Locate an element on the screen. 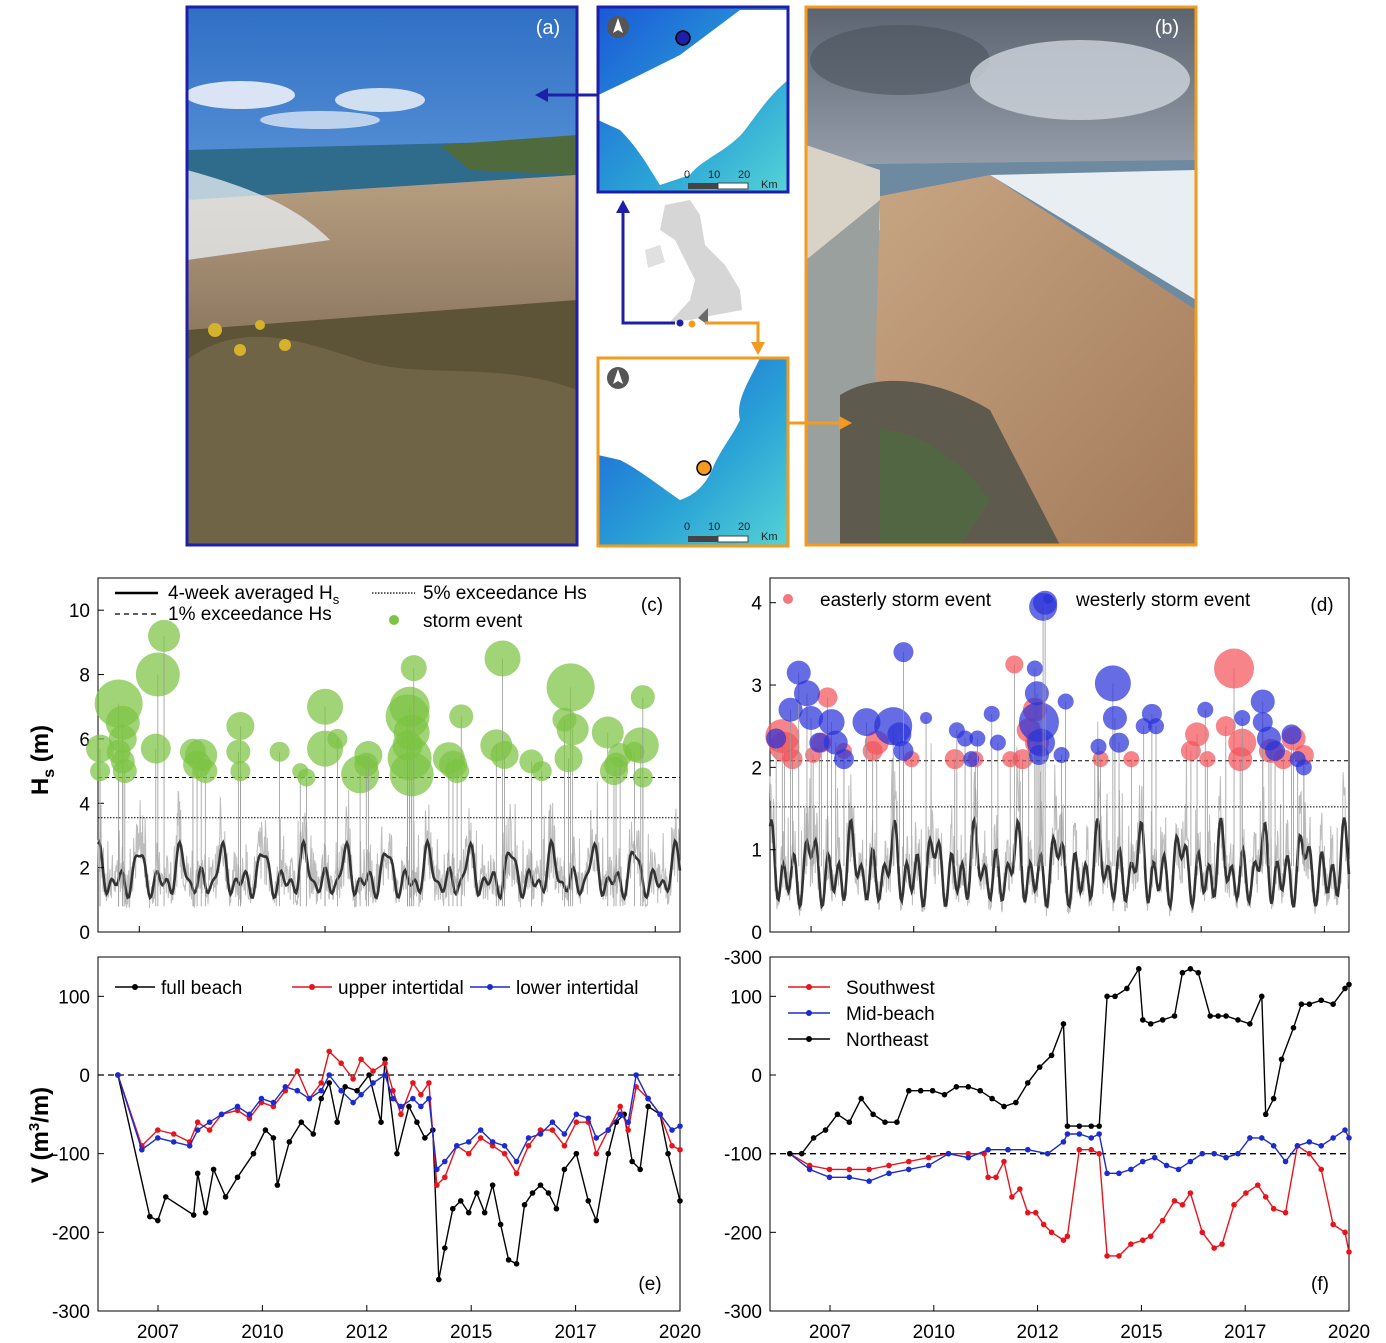 This screenshot has height=1343, width=1386. legend-westerly-label: westerly storm event is located at coordinates (1163, 600).